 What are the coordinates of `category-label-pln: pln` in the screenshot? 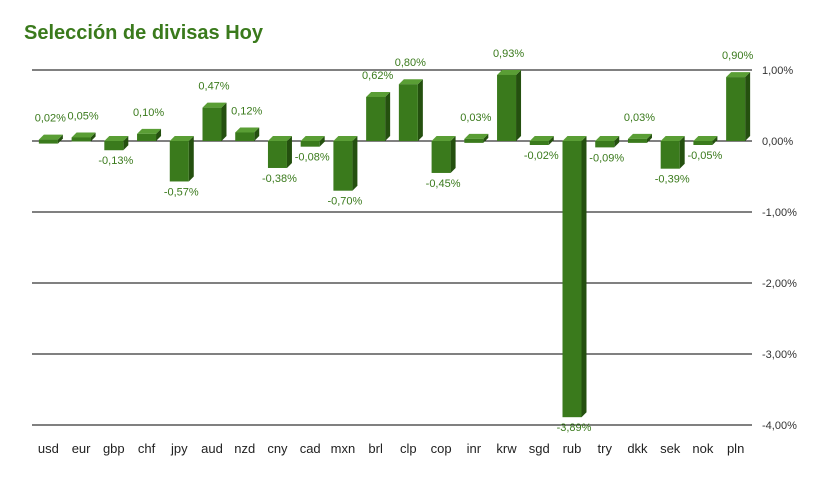 It's located at (735, 448).